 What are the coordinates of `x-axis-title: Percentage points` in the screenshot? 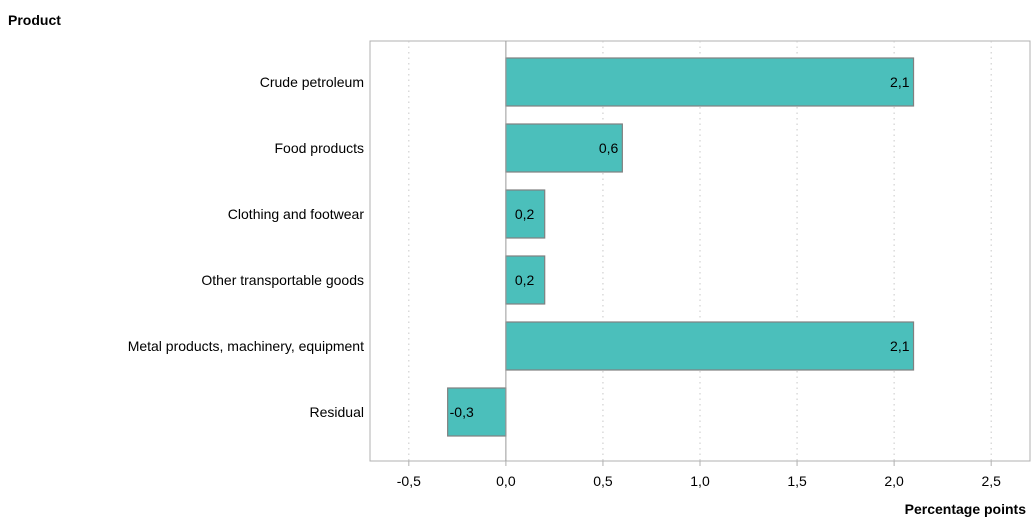 It's located at (966, 509).